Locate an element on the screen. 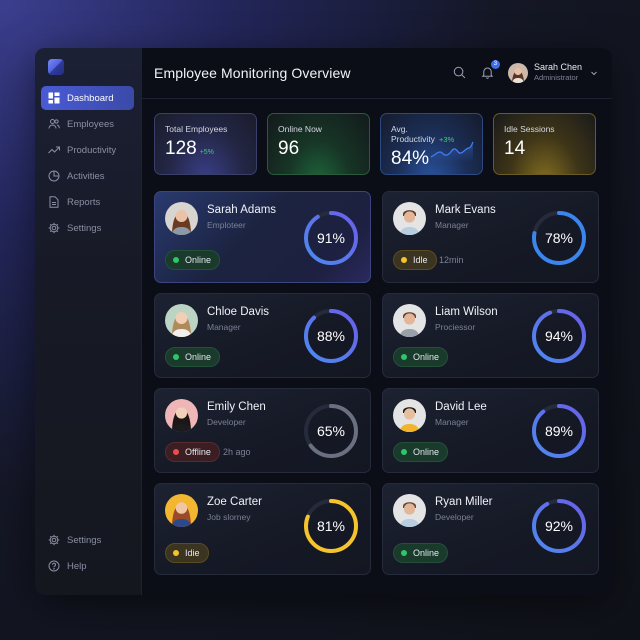  trending-up-icon is located at coordinates (54, 150).